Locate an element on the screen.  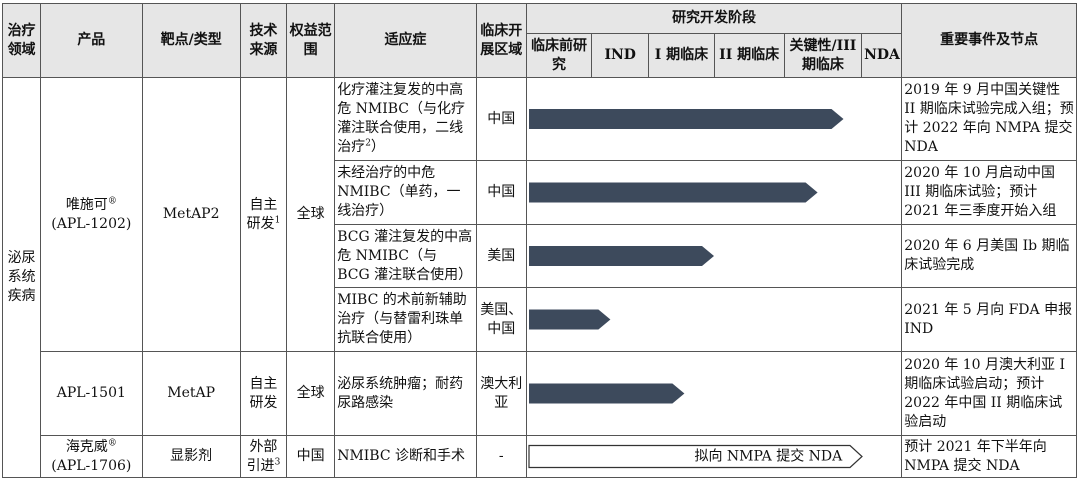
header-events: 重要事件及节点 is located at coordinates (989, 40).